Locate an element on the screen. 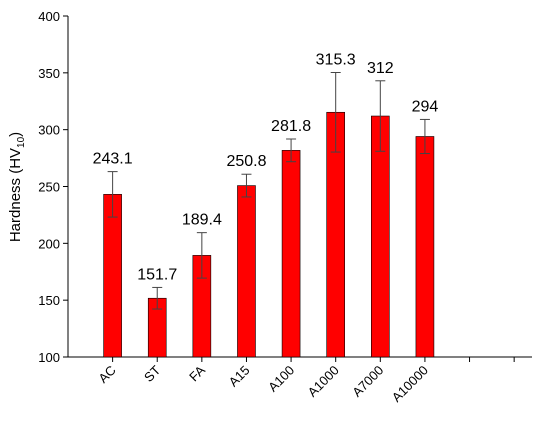 The image size is (550, 434). x-tick-label: A10000 is located at coordinates (410, 384).